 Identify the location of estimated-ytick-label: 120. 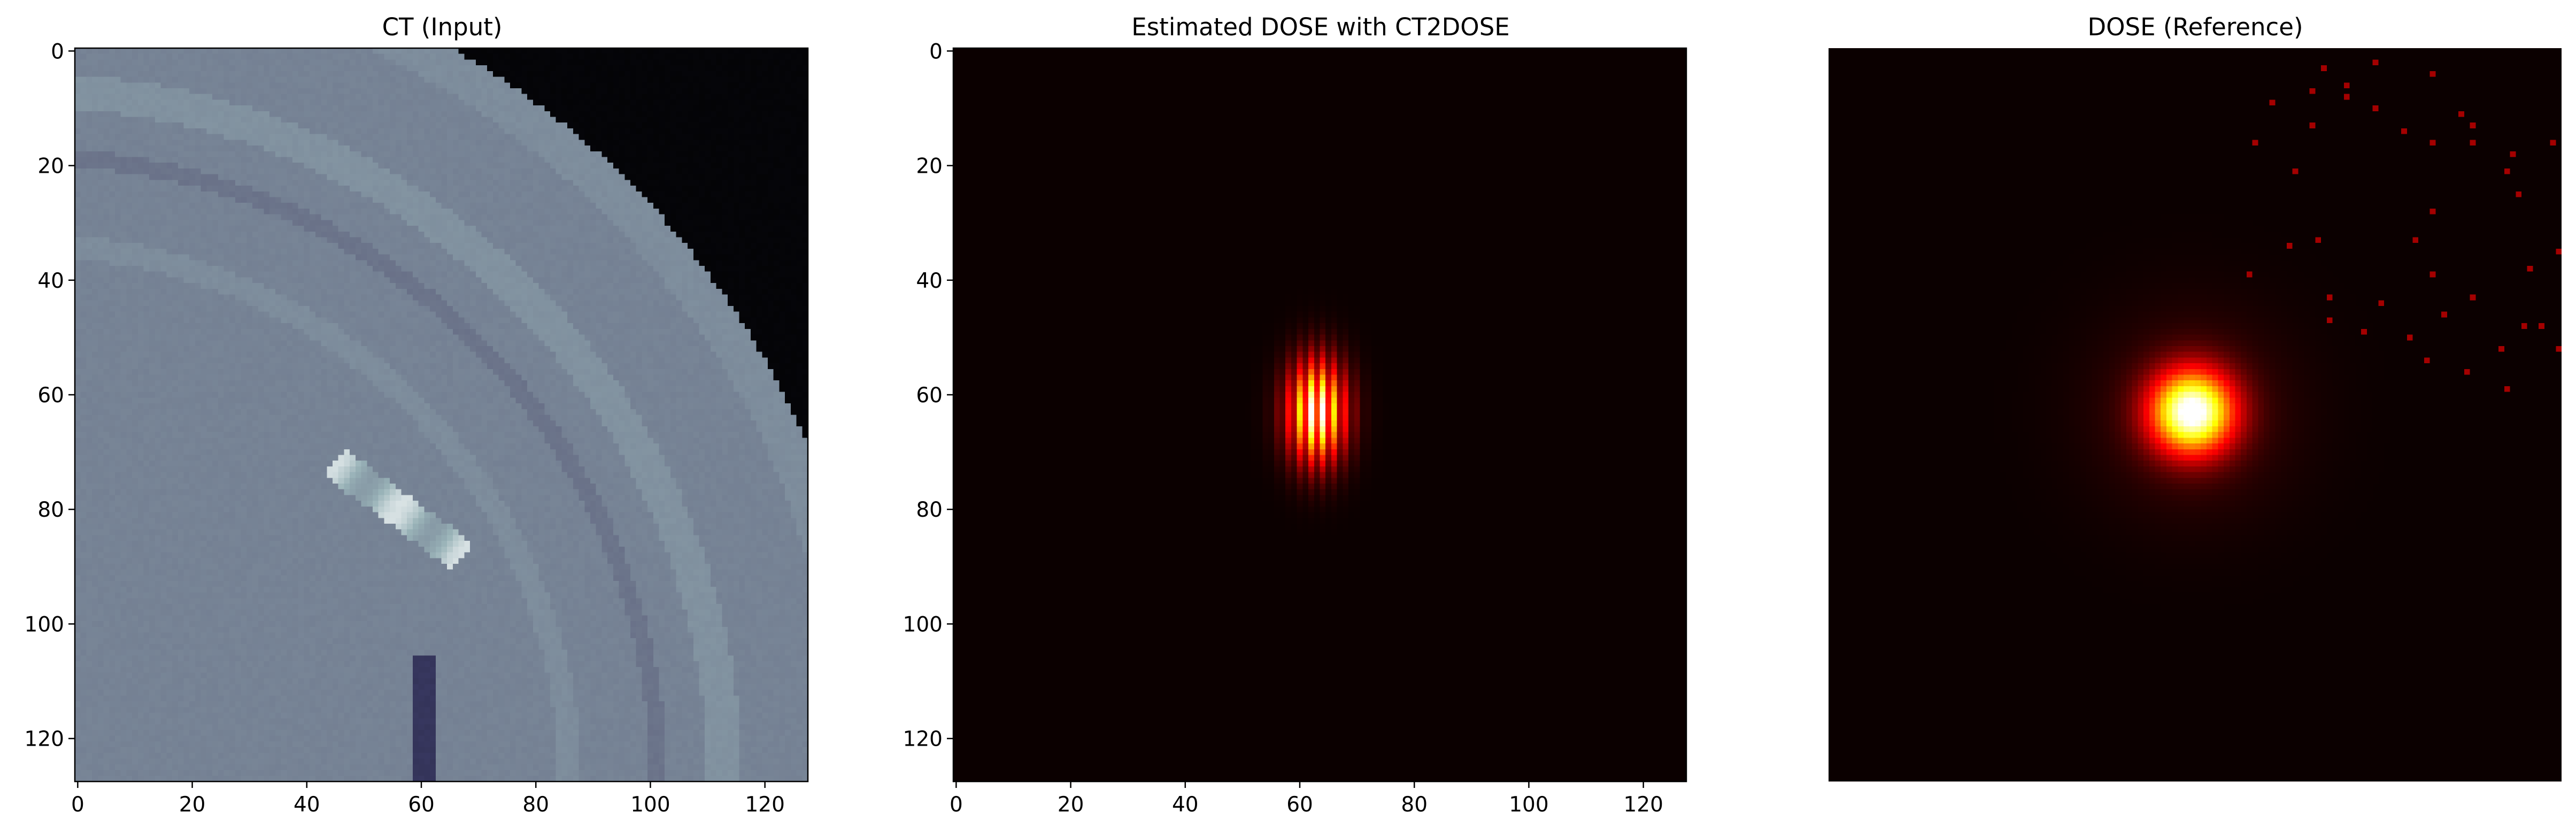
(923, 740).